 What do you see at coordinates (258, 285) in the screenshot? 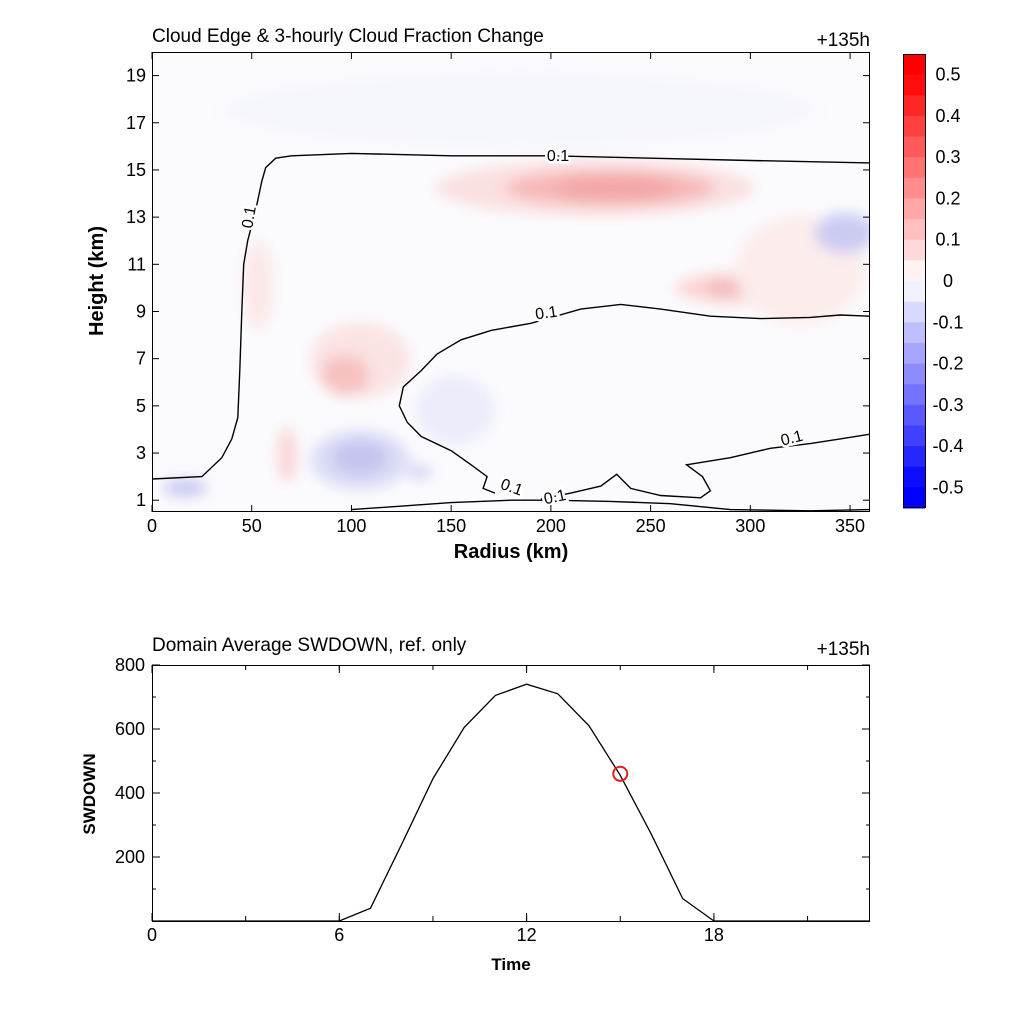
I see `heatmap-blob-pos-edge` at bounding box center [258, 285].